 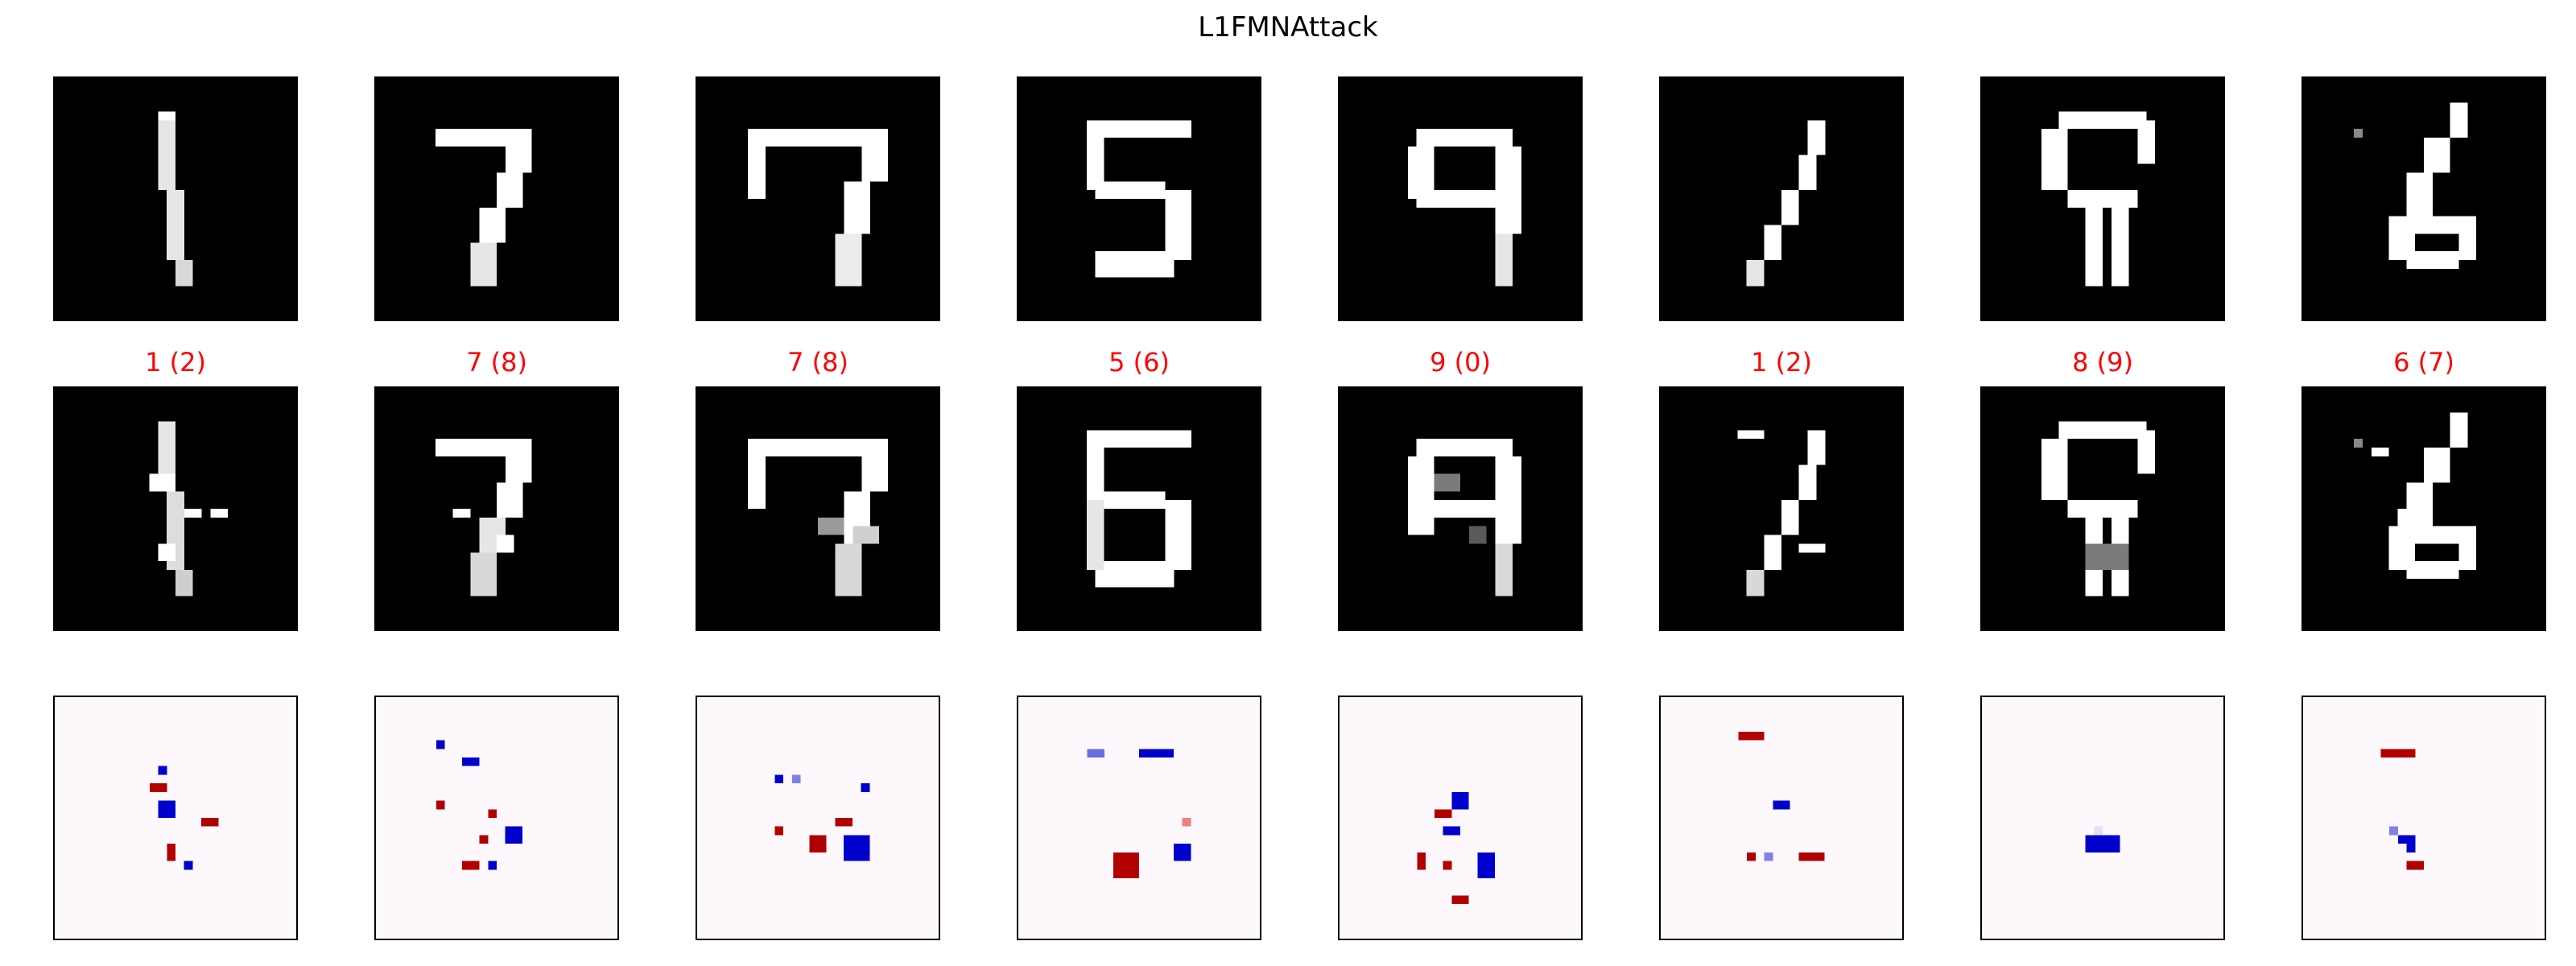 What do you see at coordinates (496, 362) in the screenshot?
I see `prediction-label-2: 7 (8)` at bounding box center [496, 362].